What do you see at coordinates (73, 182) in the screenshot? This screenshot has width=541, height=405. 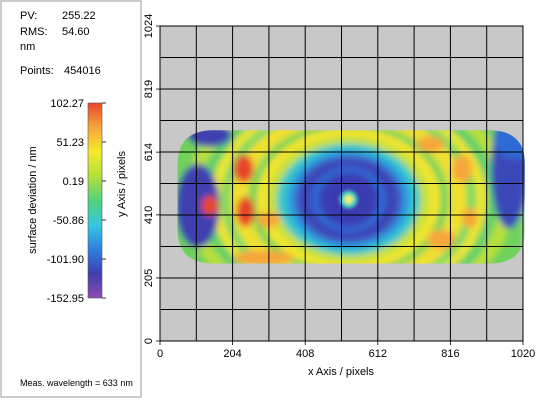 I see `colorbar-tick-label: 0.19` at bounding box center [73, 182].